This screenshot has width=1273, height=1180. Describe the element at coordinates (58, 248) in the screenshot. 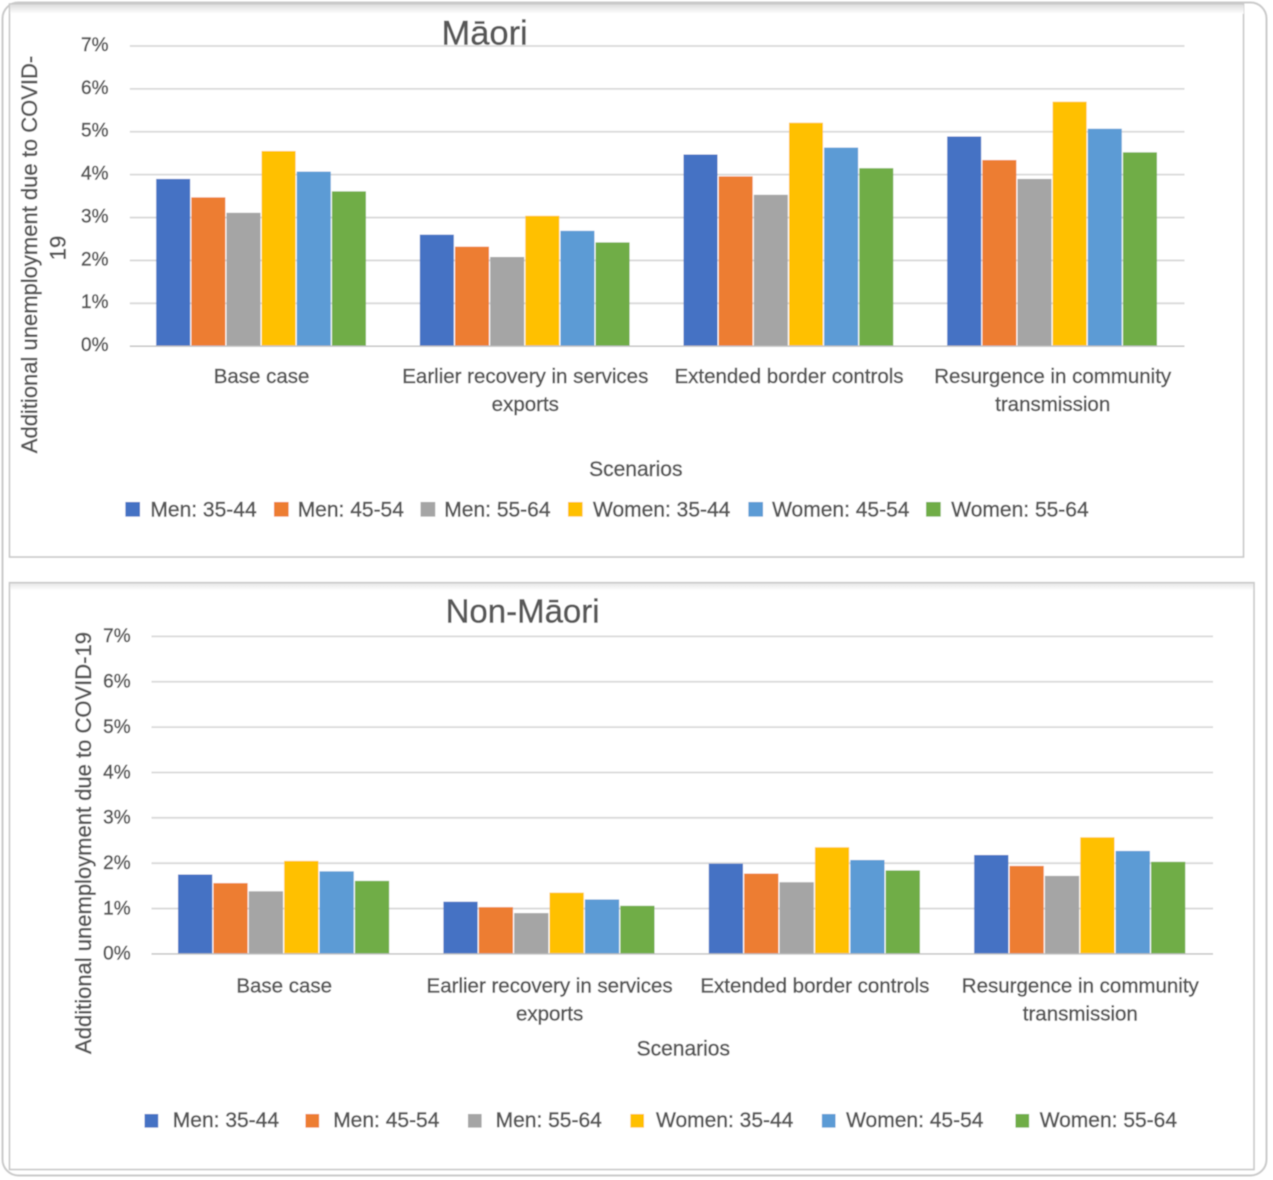

I see `svg-text: 19` at that location.